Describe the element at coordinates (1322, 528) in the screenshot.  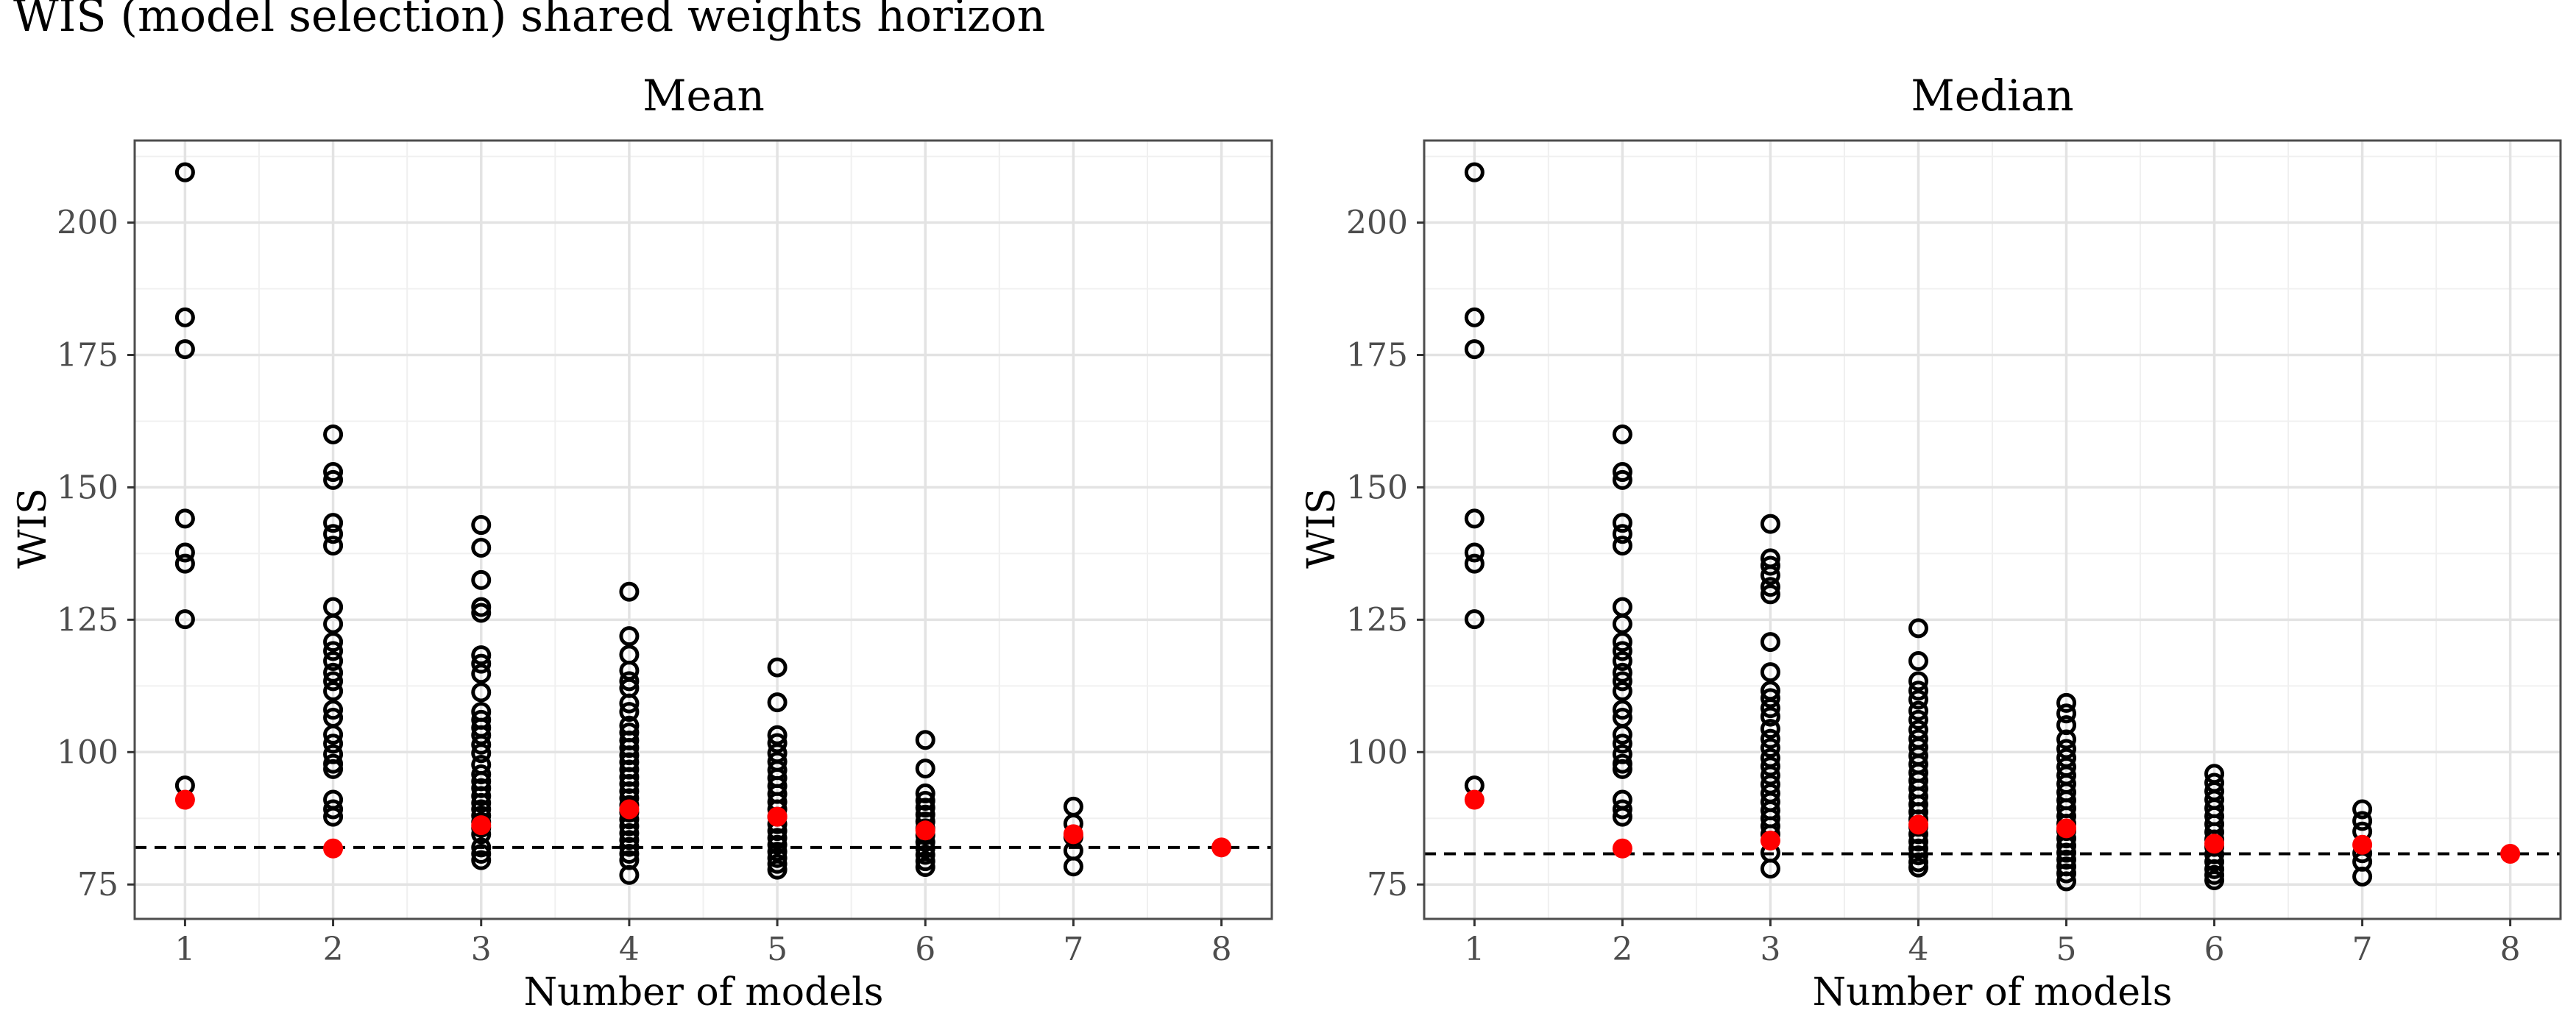
I see `y-axis-label-median: WIS` at that location.